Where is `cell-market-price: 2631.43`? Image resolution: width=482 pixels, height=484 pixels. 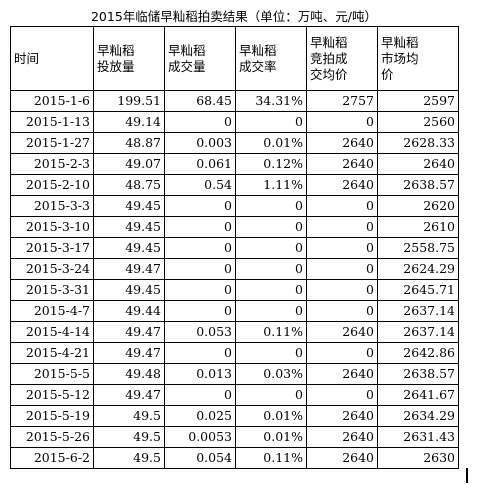
cell-market-price: 2631.43 is located at coordinates (418, 437).